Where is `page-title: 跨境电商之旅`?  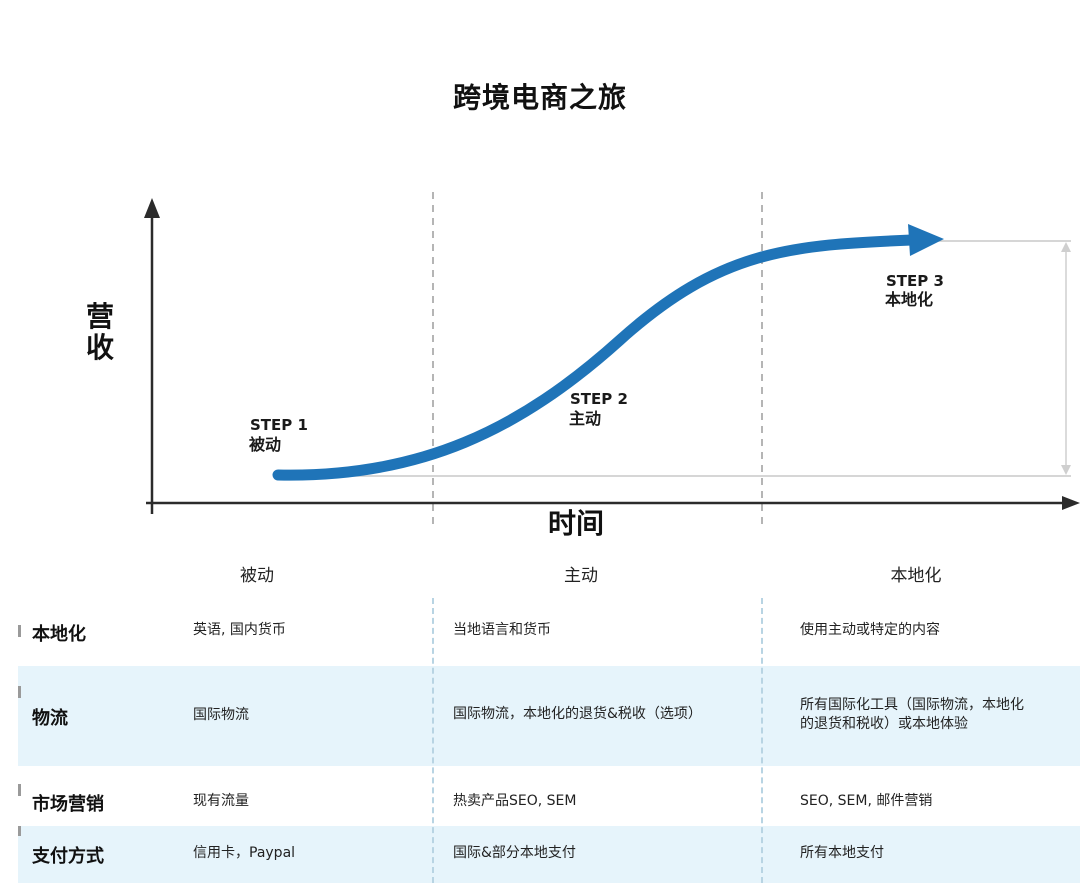
page-title: 跨境电商之旅 is located at coordinates (539, 97).